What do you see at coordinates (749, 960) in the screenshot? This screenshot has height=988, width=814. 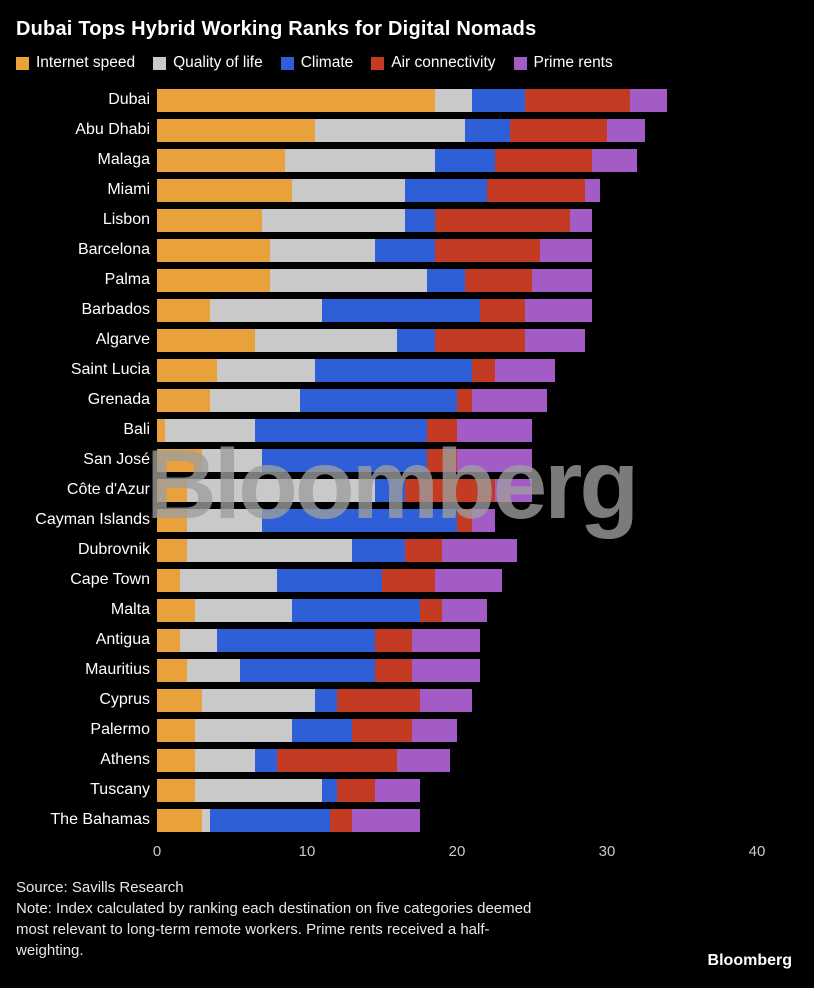 I see `bloomberg-logo: Bloomberg` at bounding box center [749, 960].